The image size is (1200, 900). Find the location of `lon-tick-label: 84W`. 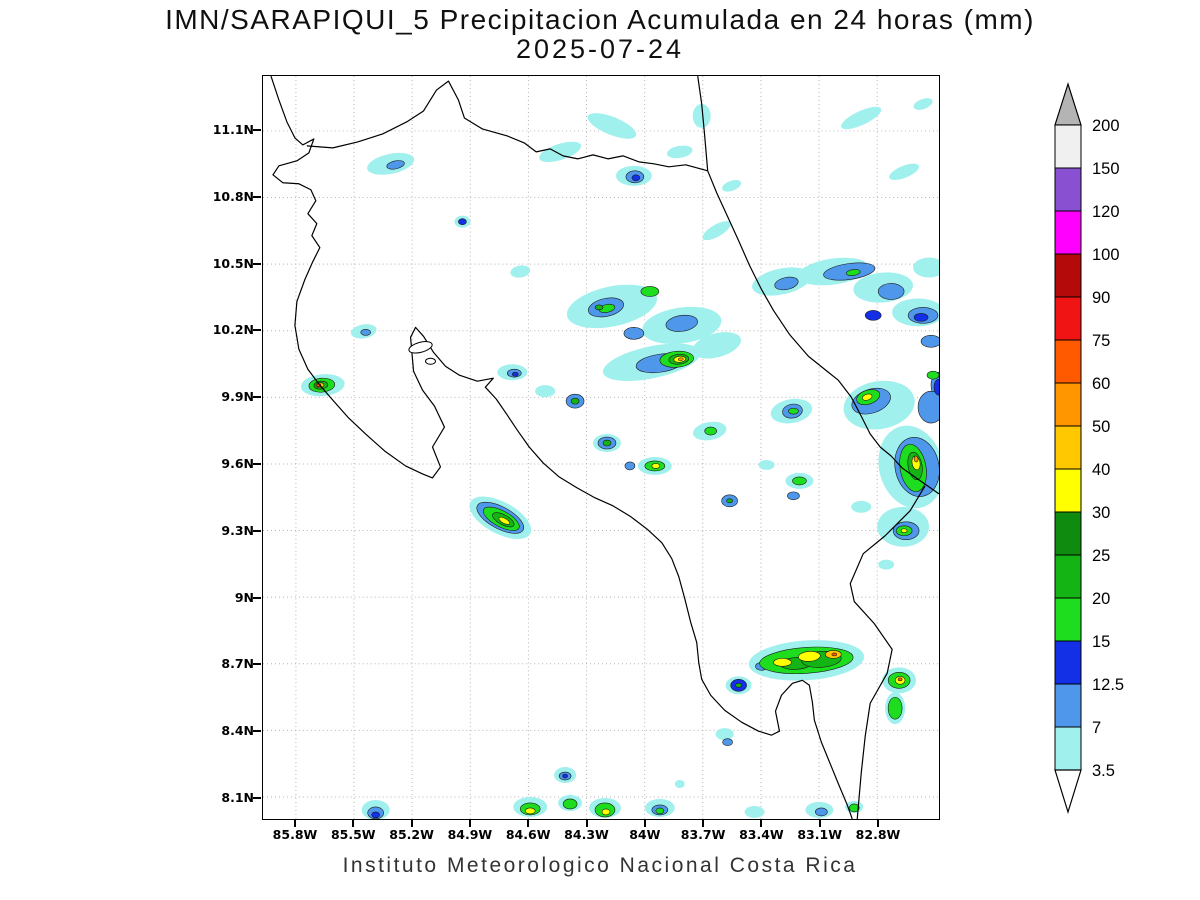

lon-tick-label: 84W is located at coordinates (645, 834).